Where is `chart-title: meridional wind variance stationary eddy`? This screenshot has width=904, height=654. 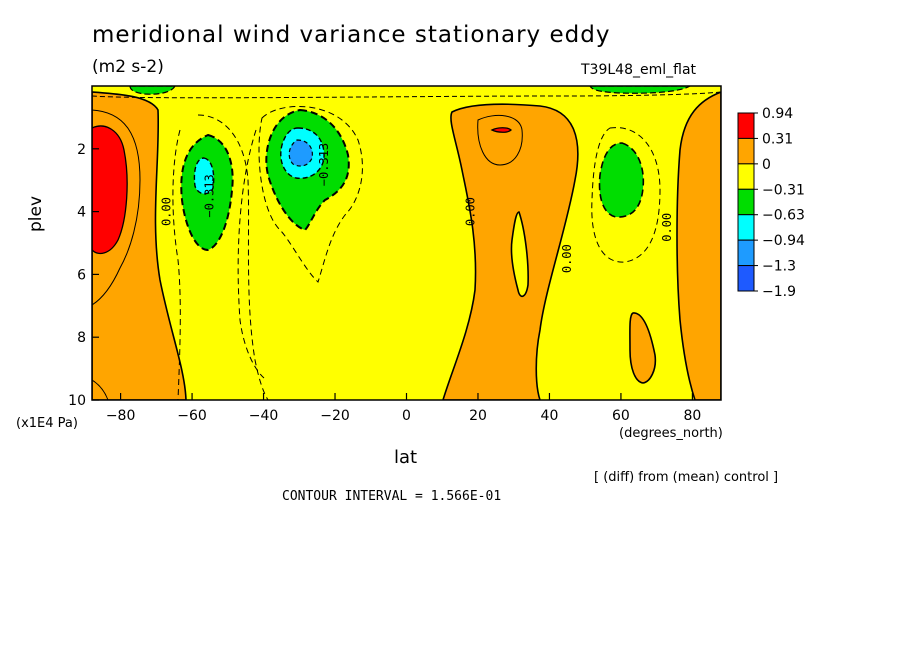 chart-title: meridional wind variance stationary eddy is located at coordinates (351, 35).